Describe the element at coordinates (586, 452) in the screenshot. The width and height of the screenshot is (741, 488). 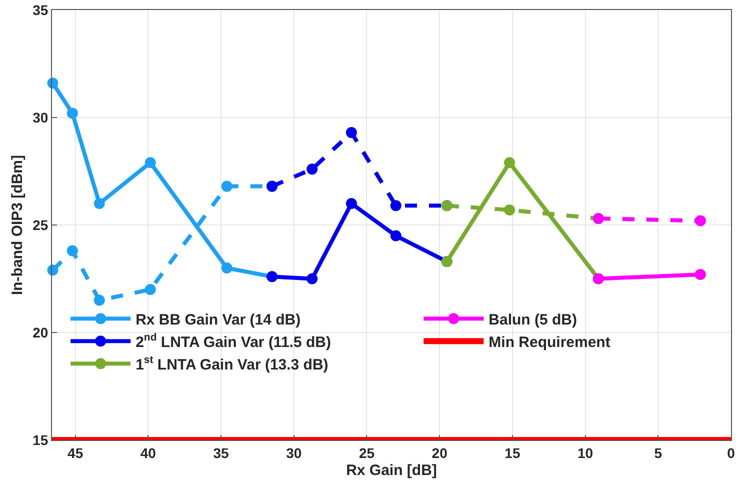
I see `x-tick-label: 10` at that location.